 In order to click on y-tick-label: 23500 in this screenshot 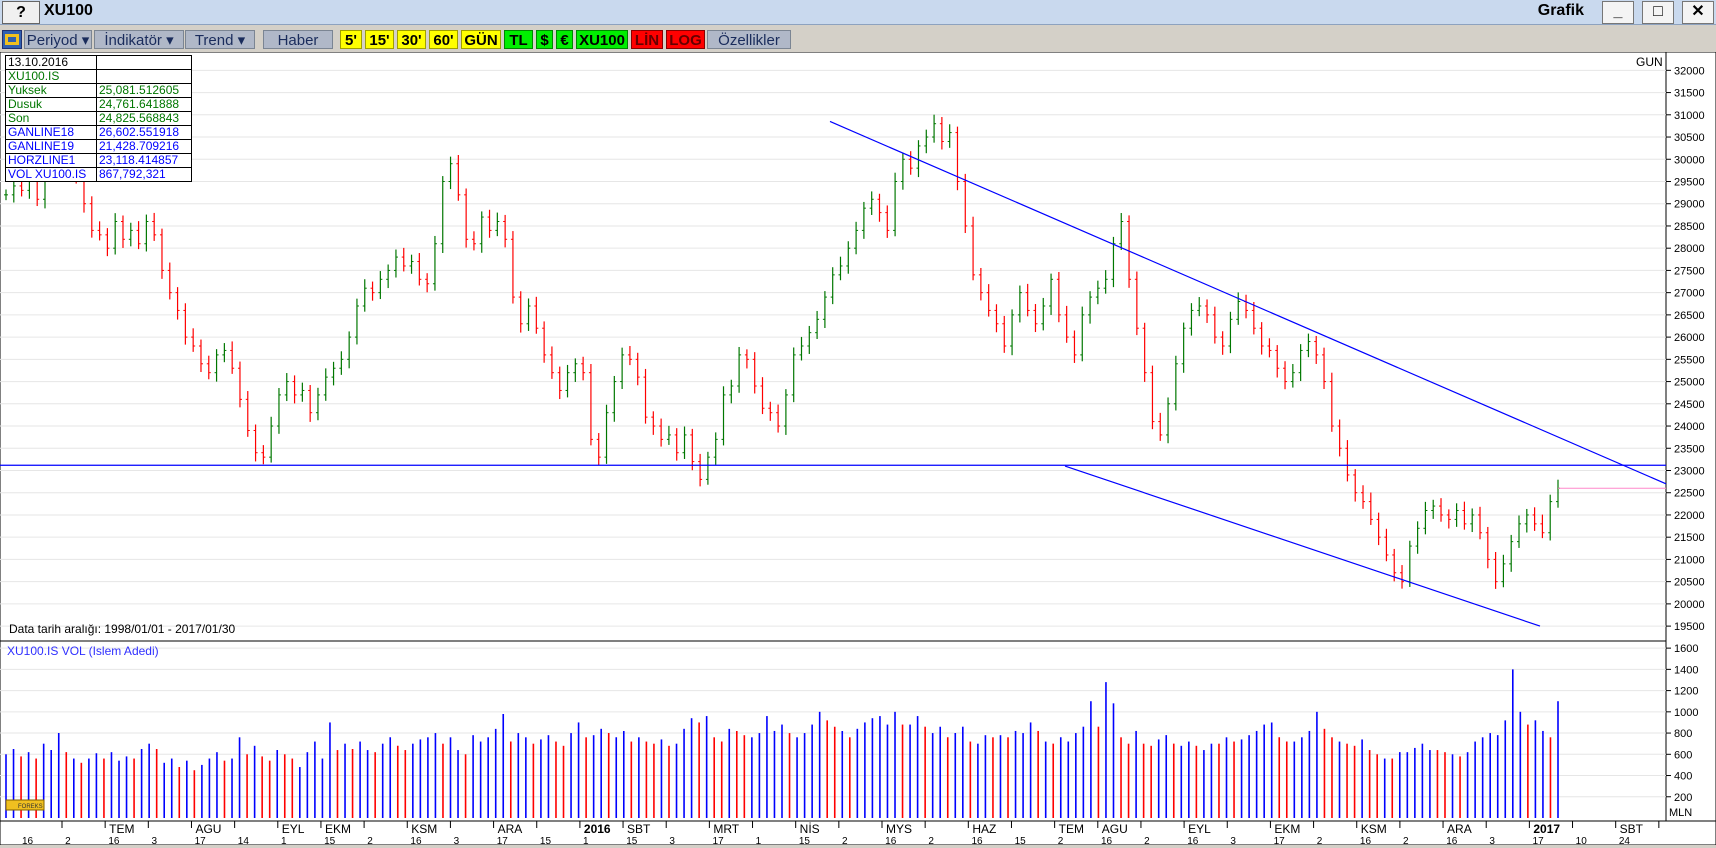, I will do `click(1689, 449)`.